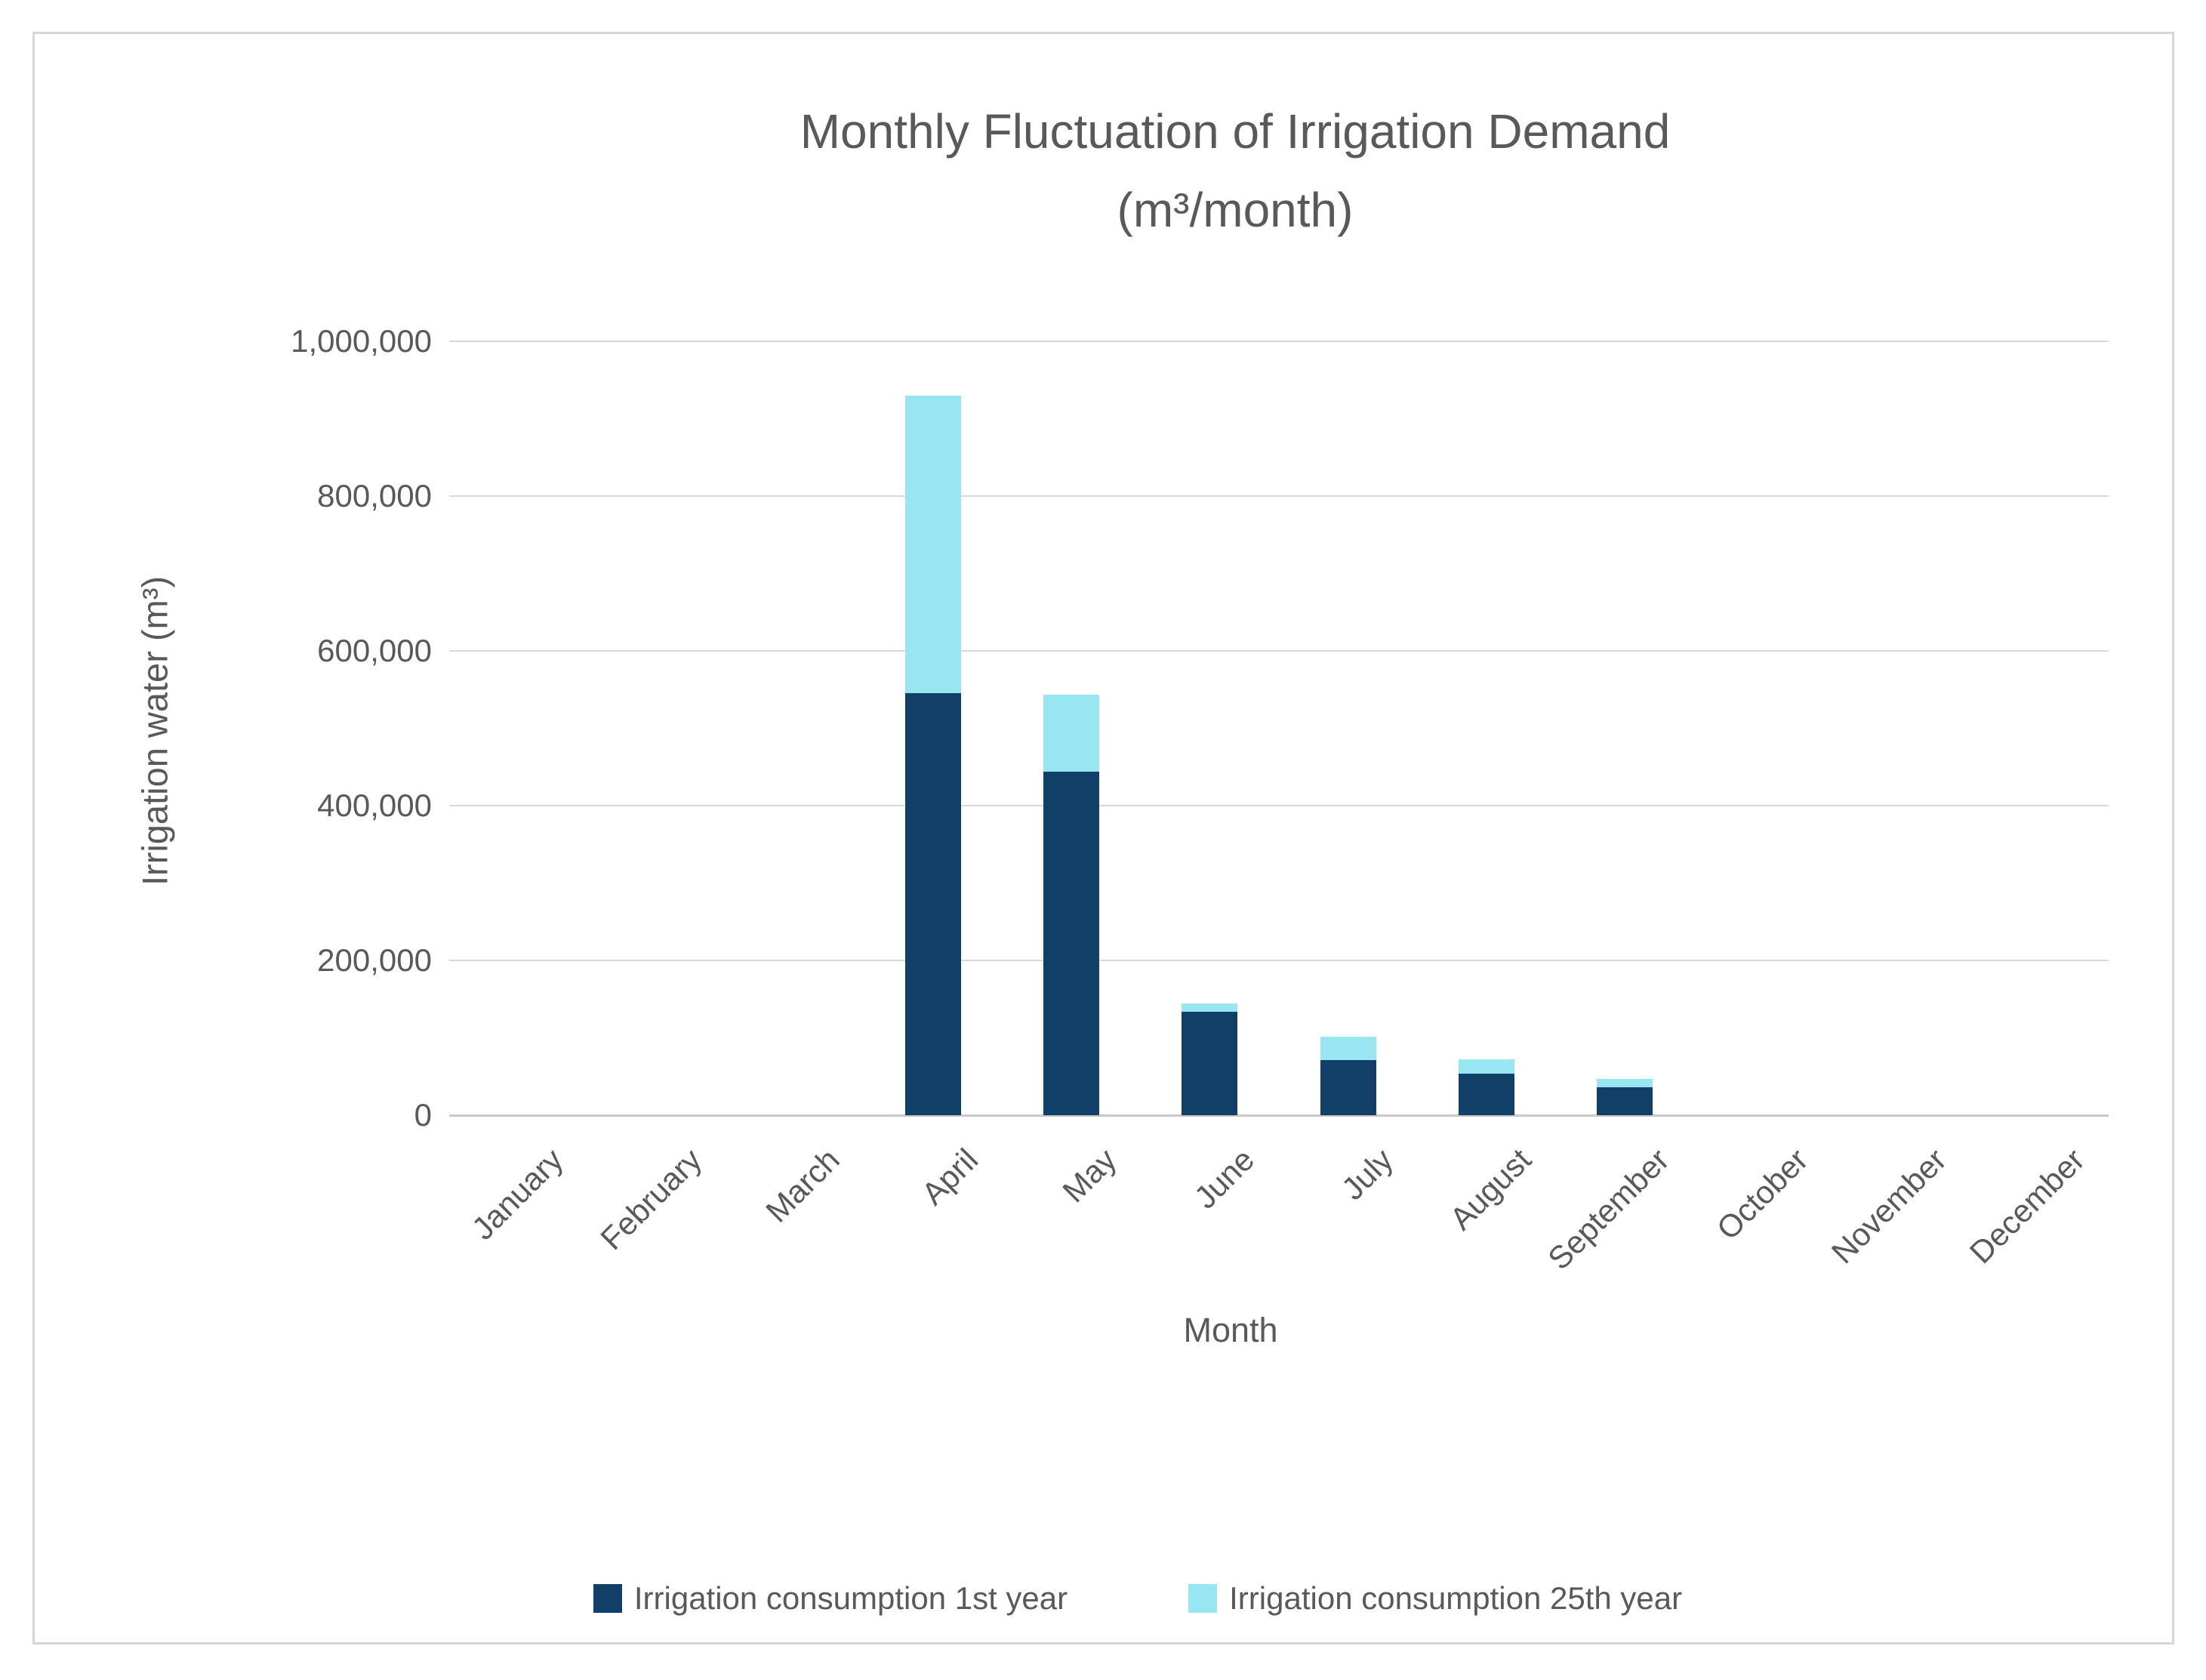  What do you see at coordinates (949, 1177) in the screenshot?
I see `x-tick-label-april: April` at bounding box center [949, 1177].